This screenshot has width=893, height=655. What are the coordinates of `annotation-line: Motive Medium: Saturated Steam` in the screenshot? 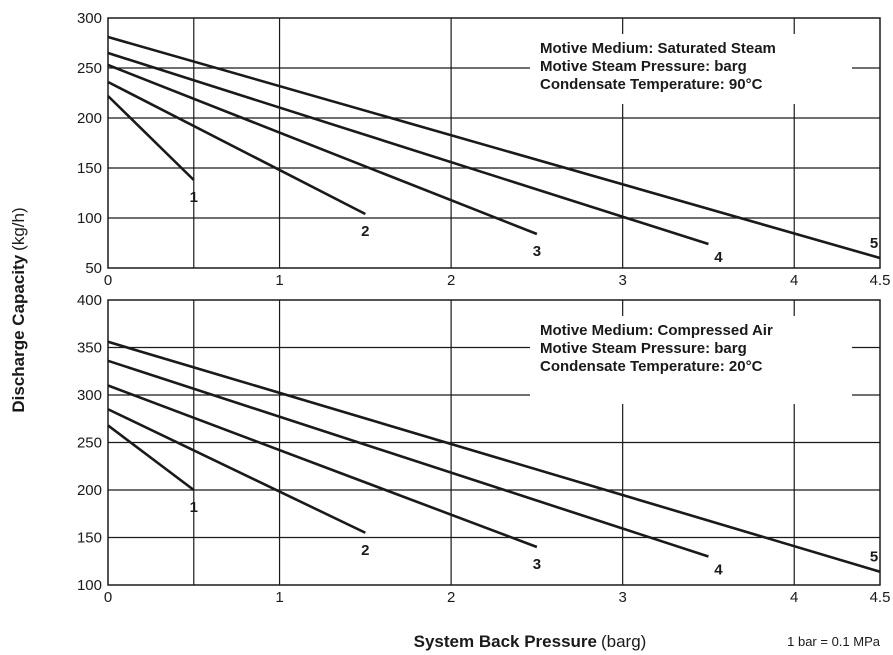 It's located at (658, 48).